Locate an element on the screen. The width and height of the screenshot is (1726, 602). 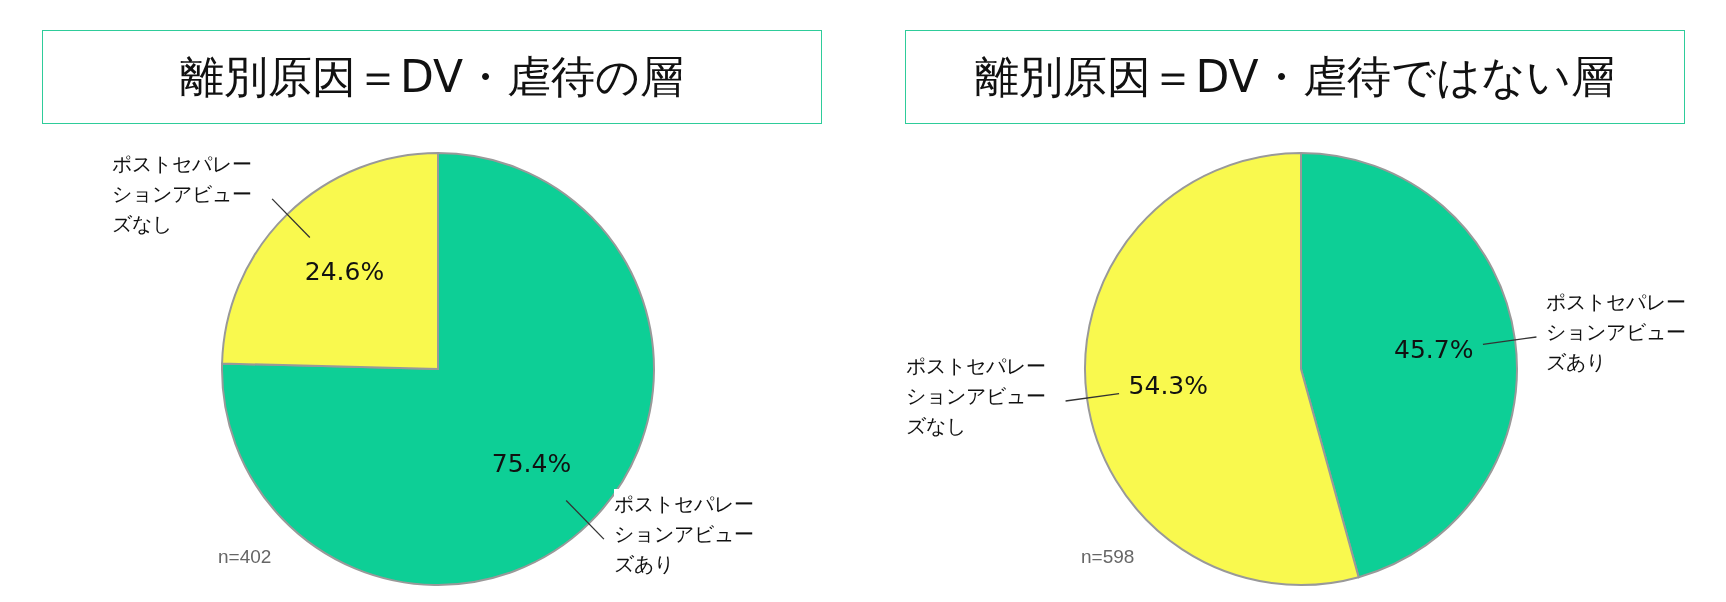
data-label: 75.4% is located at coordinates (531, 463).